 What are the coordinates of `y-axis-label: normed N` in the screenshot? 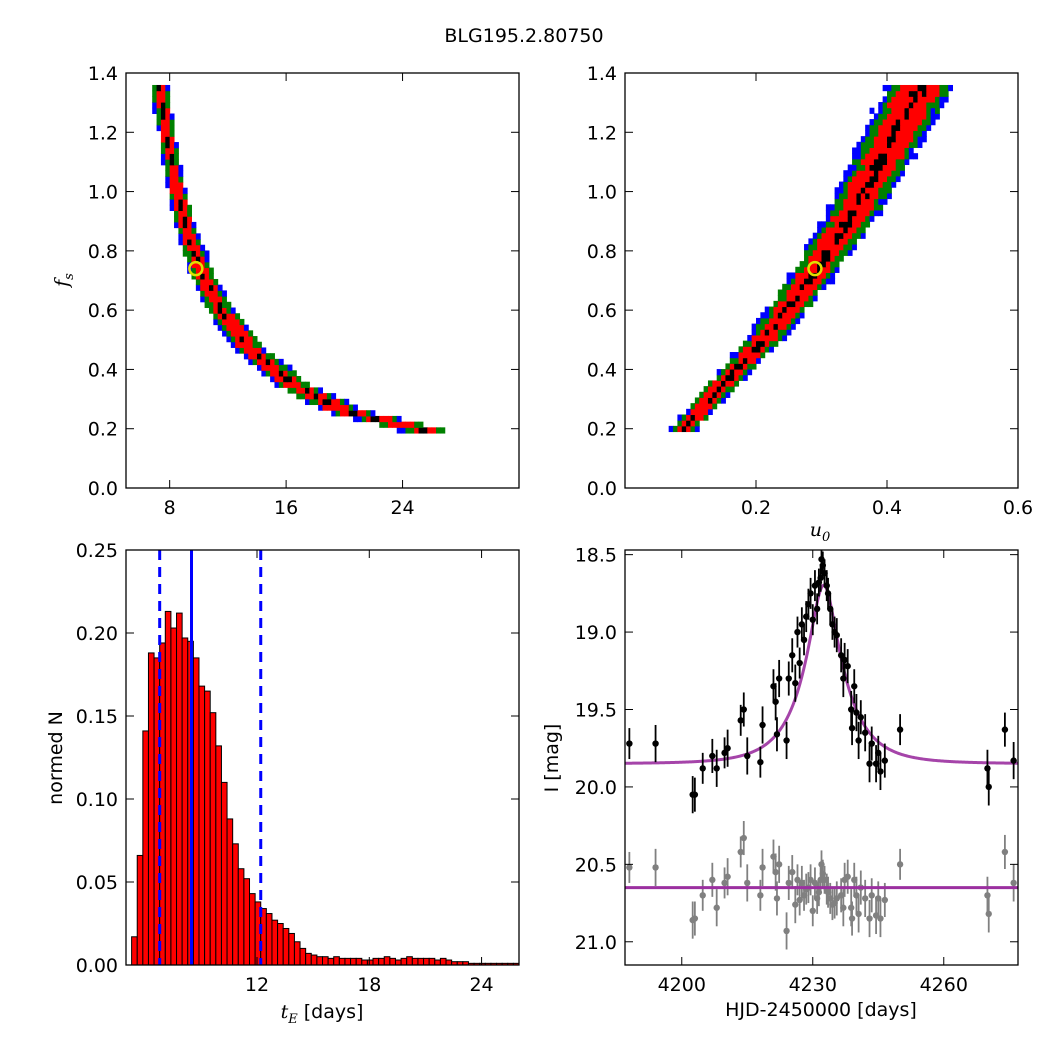 It's located at (56, 758).